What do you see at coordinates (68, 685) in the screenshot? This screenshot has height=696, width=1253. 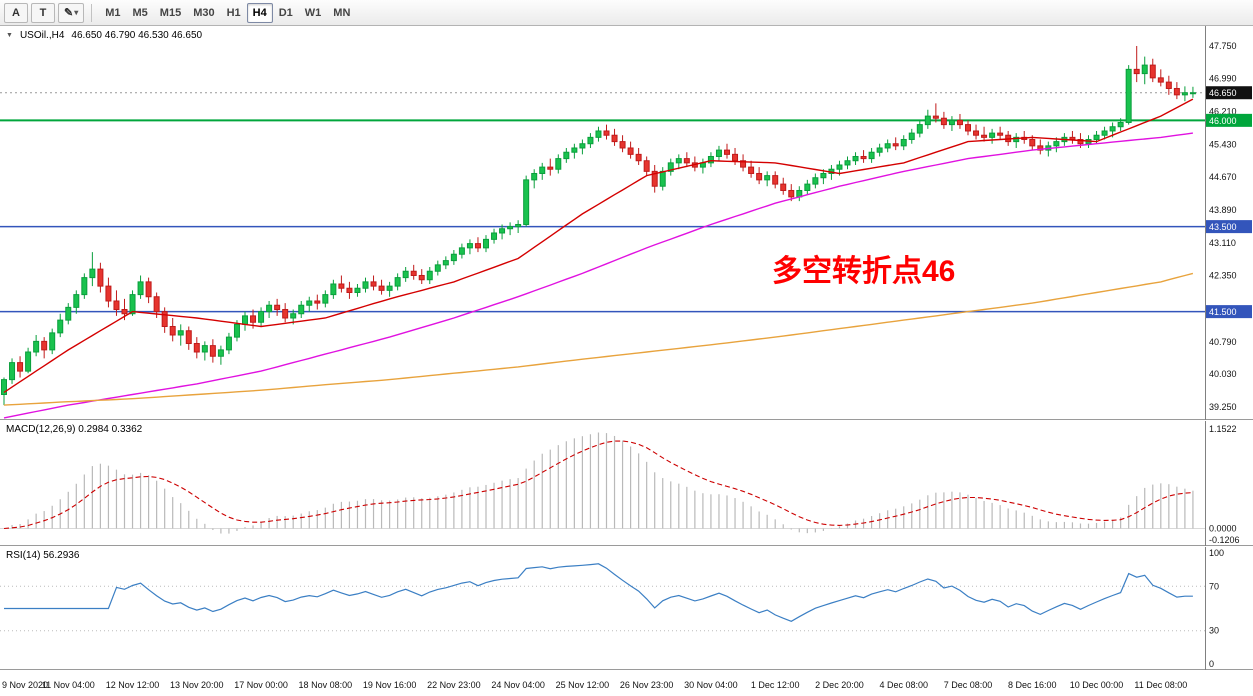 I see `time-axis-label: 11 Nov 04:00` at bounding box center [68, 685].